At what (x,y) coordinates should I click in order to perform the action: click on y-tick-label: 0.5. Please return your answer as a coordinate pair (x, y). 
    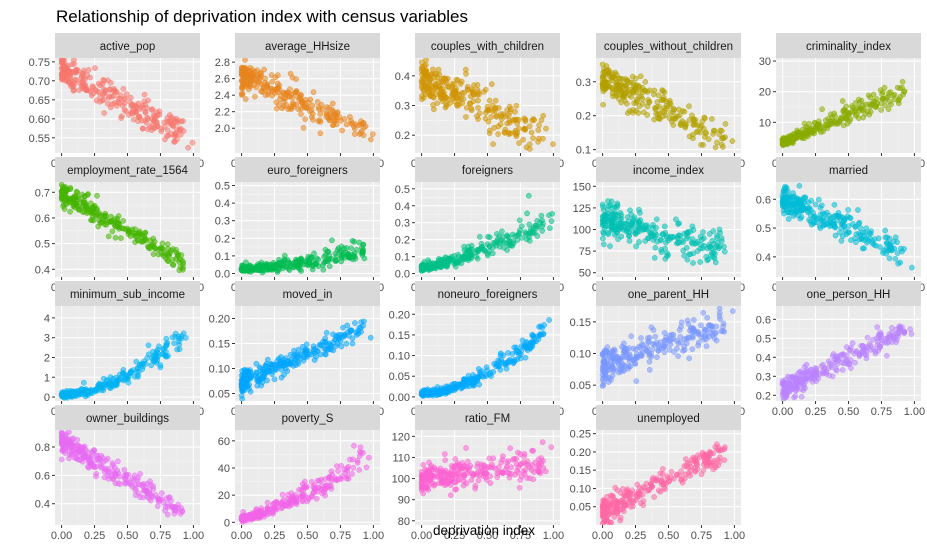
    Looking at the image, I should click on (402, 190).